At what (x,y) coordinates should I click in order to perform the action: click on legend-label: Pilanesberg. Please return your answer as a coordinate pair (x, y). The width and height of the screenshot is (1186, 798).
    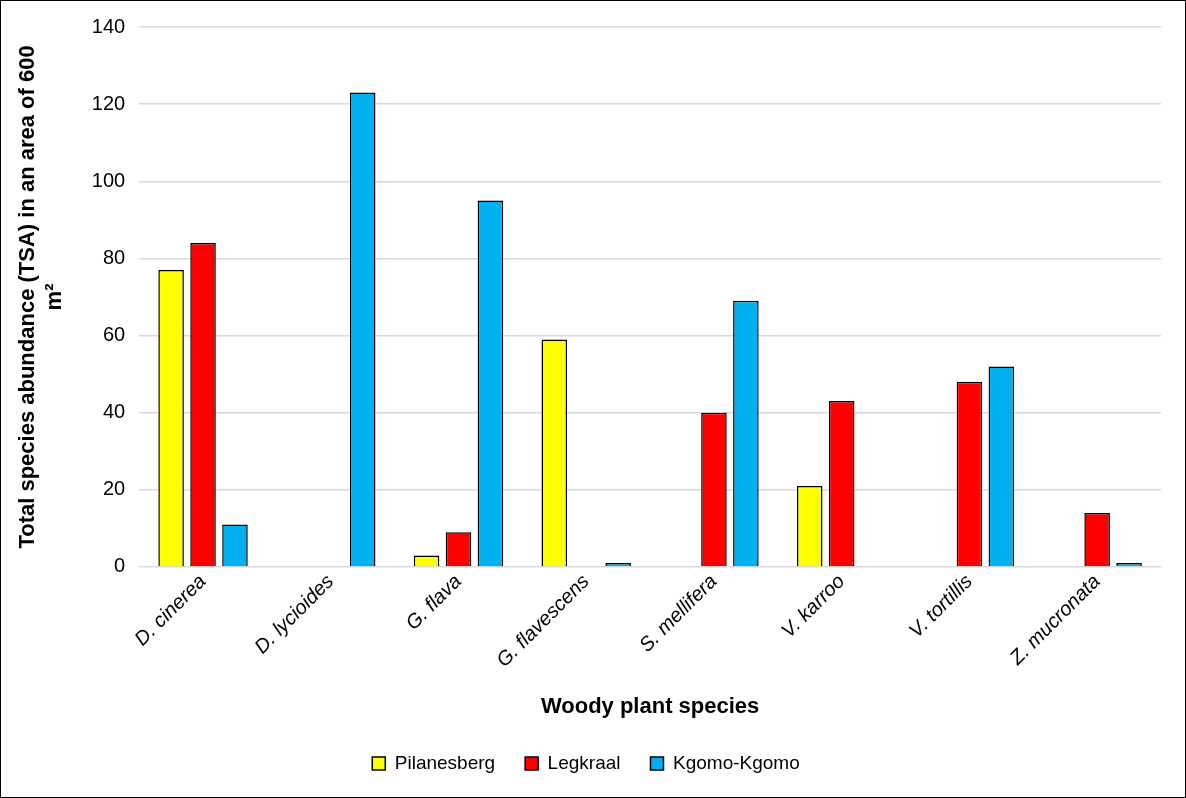
    Looking at the image, I should click on (445, 762).